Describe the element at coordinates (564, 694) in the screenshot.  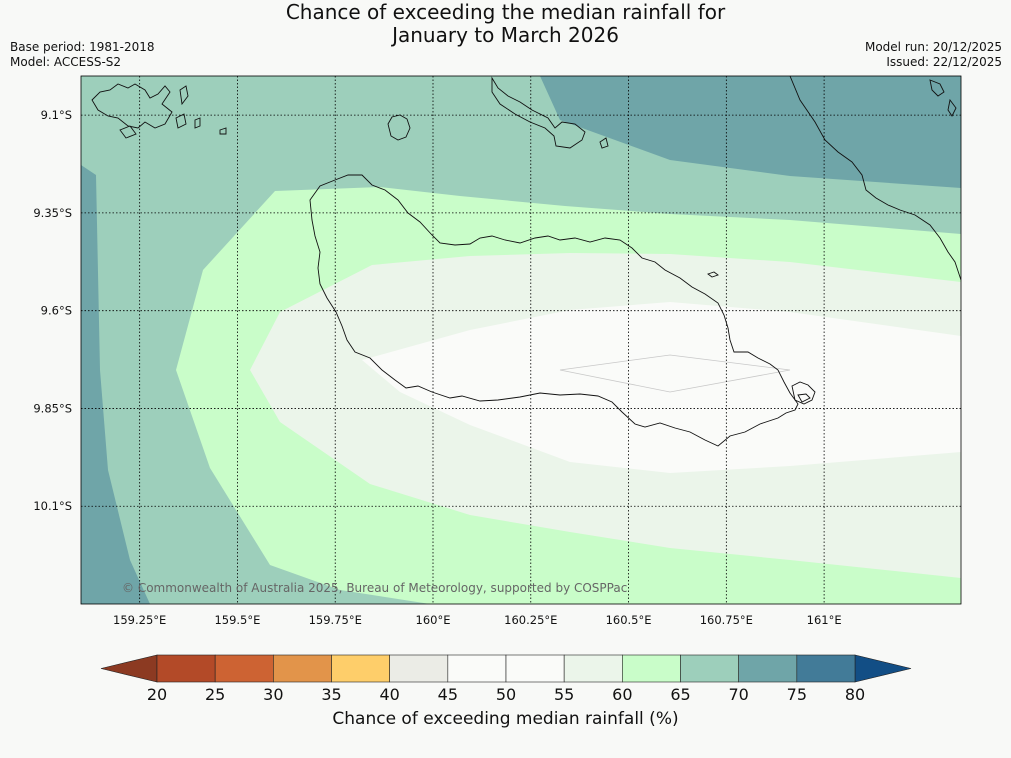
I see `colorbar-tick-label: 55` at that location.